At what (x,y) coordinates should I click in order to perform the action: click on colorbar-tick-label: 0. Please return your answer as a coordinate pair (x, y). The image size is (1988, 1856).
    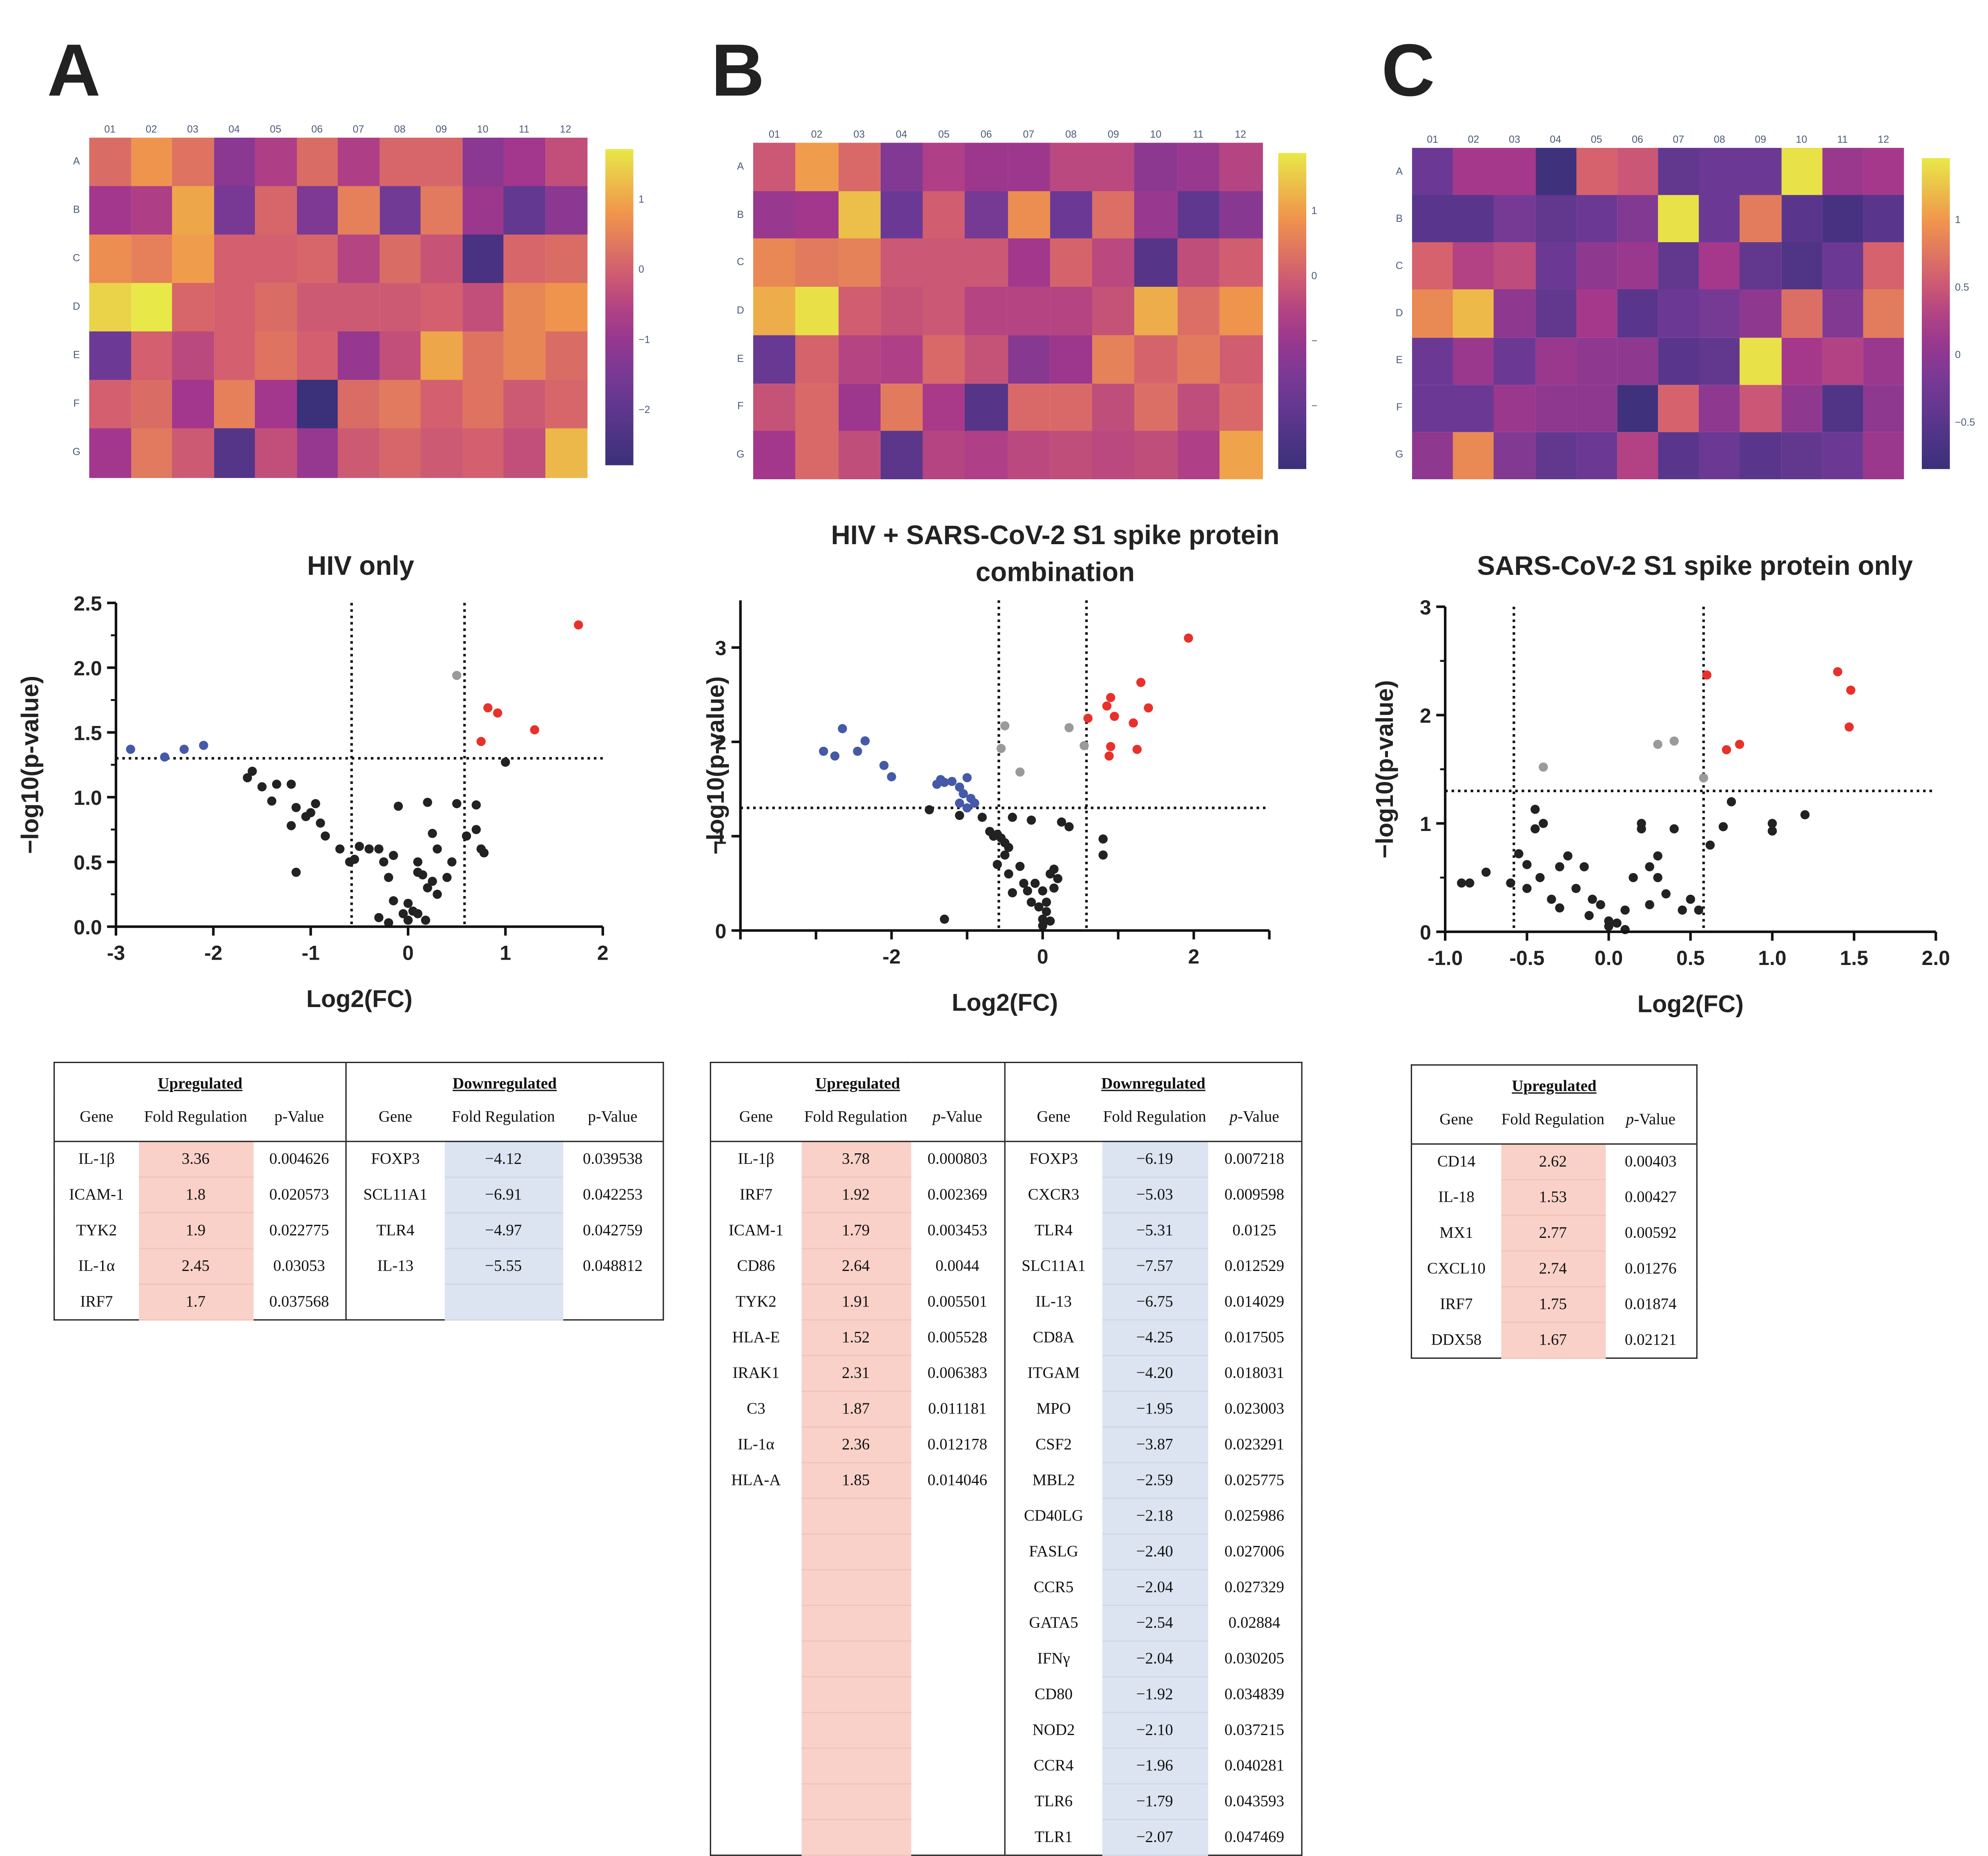
    Looking at the image, I should click on (1314, 276).